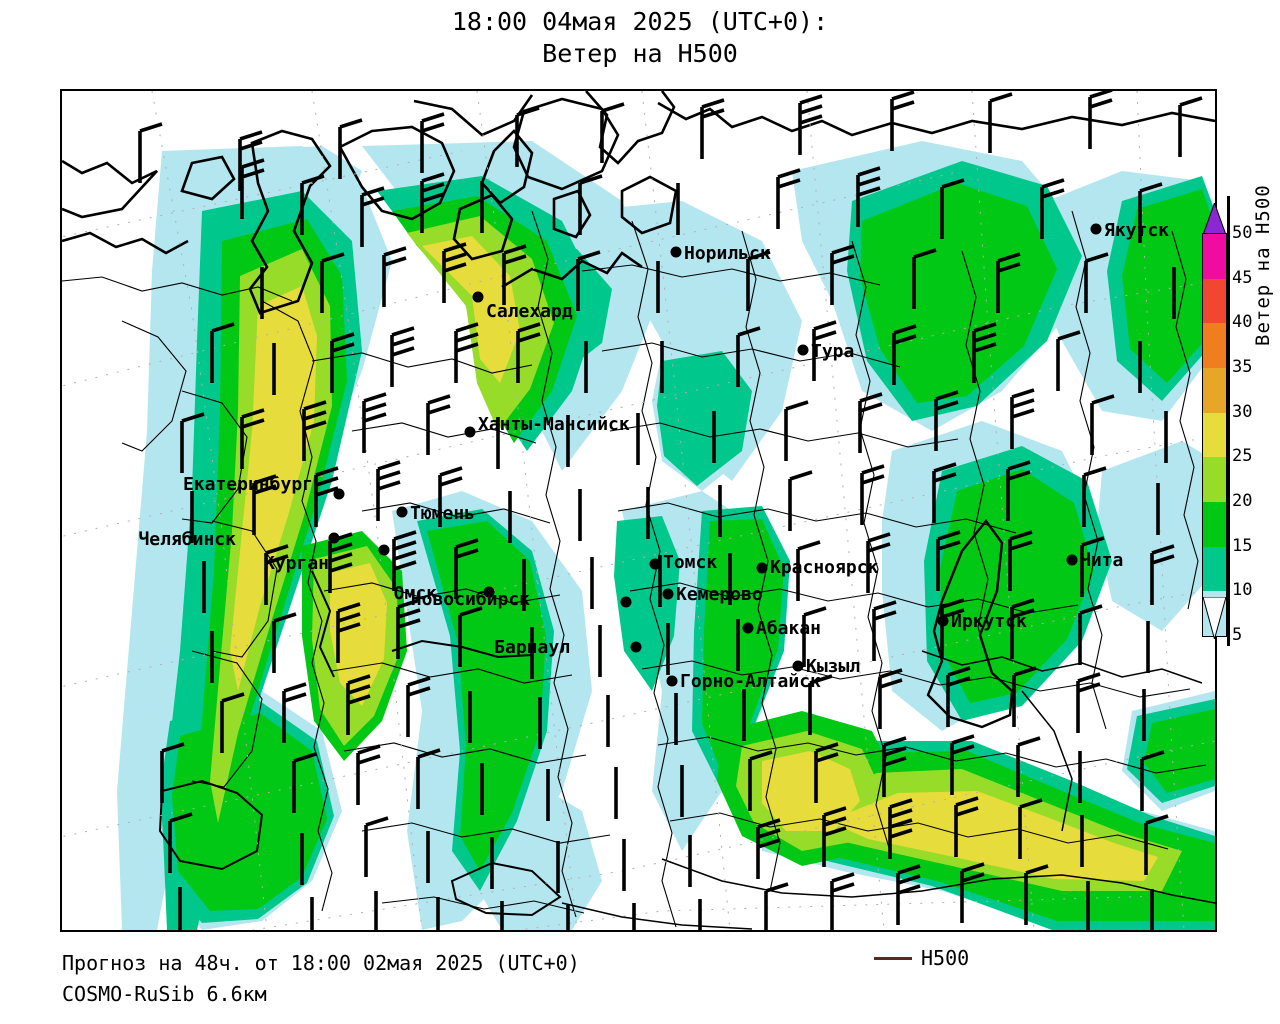 Image resolution: width=1280 pixels, height=1024 pixels. Describe the element at coordinates (384, 550) in the screenshot. I see `city-marker-Курган` at that location.